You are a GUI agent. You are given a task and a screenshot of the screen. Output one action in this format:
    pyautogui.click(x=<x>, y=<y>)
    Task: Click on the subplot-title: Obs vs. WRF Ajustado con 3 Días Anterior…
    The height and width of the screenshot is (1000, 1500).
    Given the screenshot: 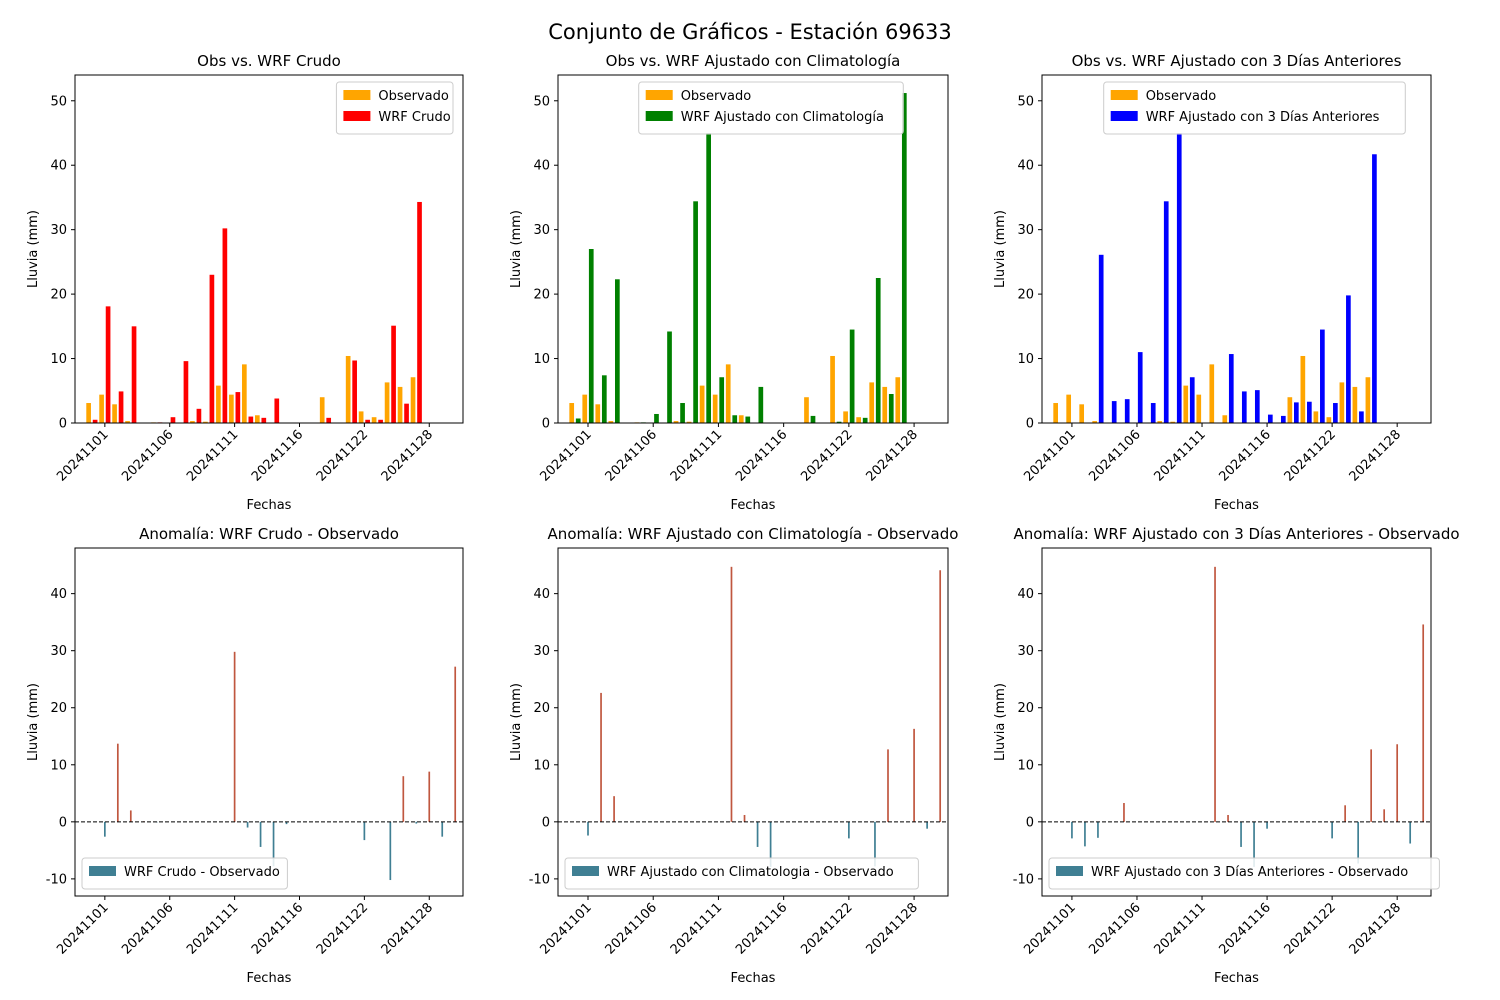 What is the action you would take?
    pyautogui.click(x=1237, y=61)
    